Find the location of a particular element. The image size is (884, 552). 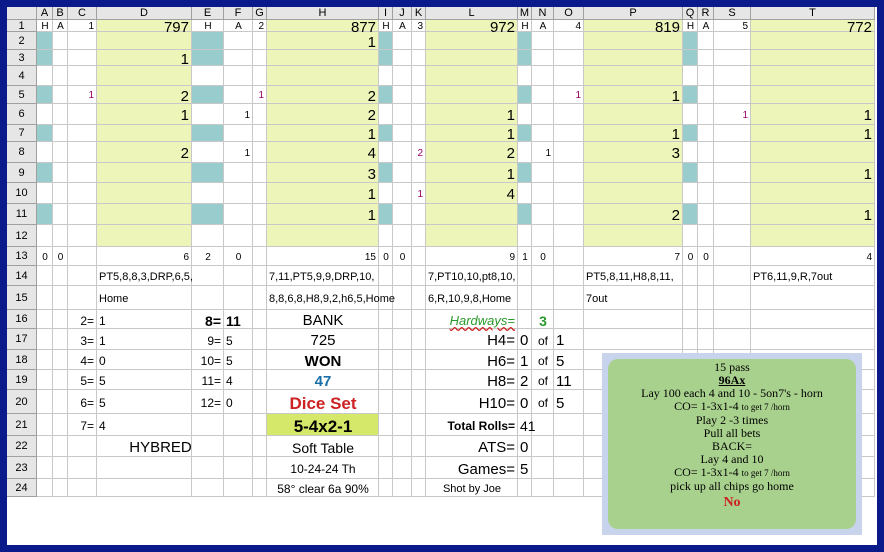

row-header-5: 5 is located at coordinates (22, 95).